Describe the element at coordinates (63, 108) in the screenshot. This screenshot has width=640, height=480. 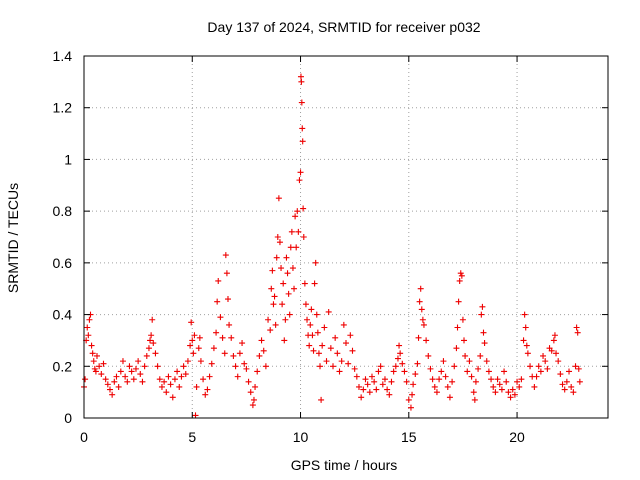
I see `y-tick-label: 1.2` at that location.